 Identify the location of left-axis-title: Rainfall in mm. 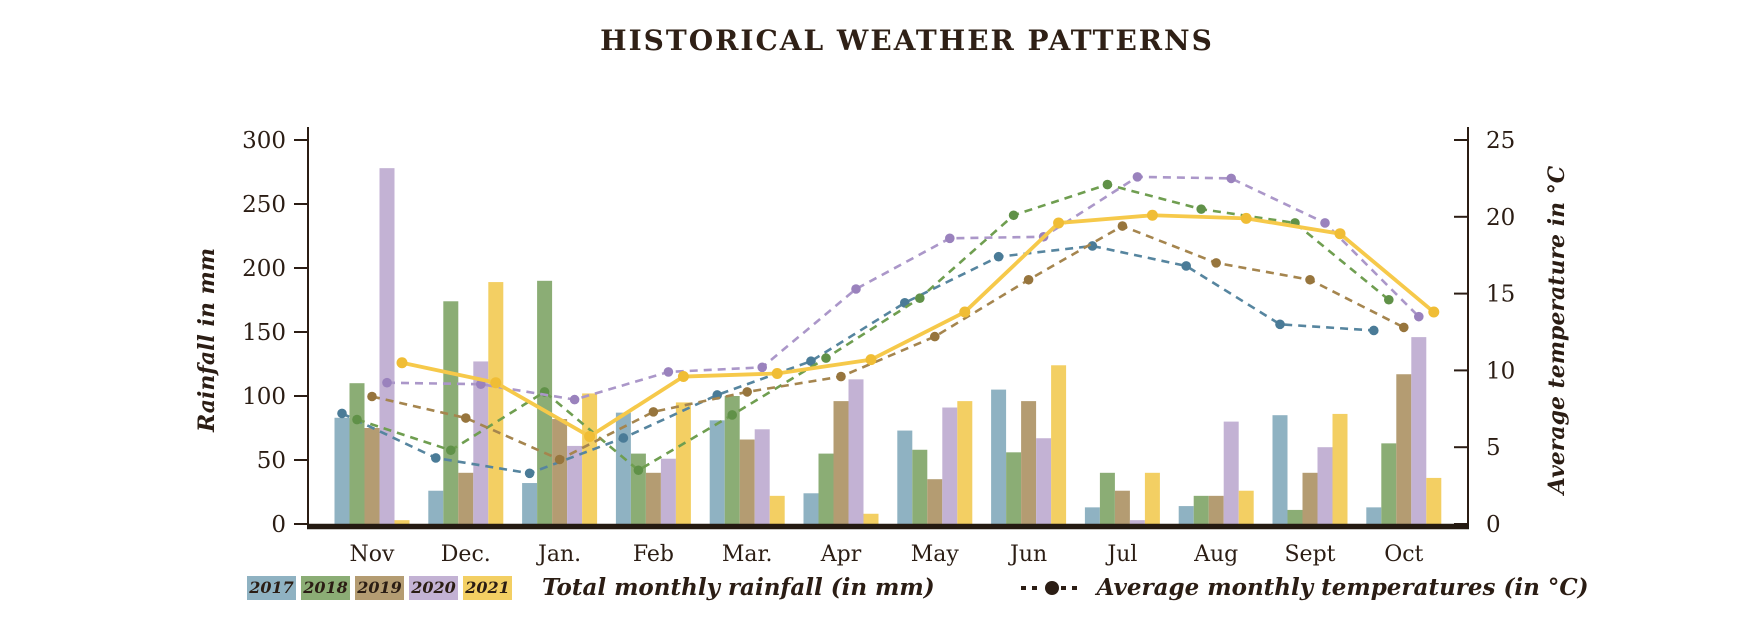
(207, 340).